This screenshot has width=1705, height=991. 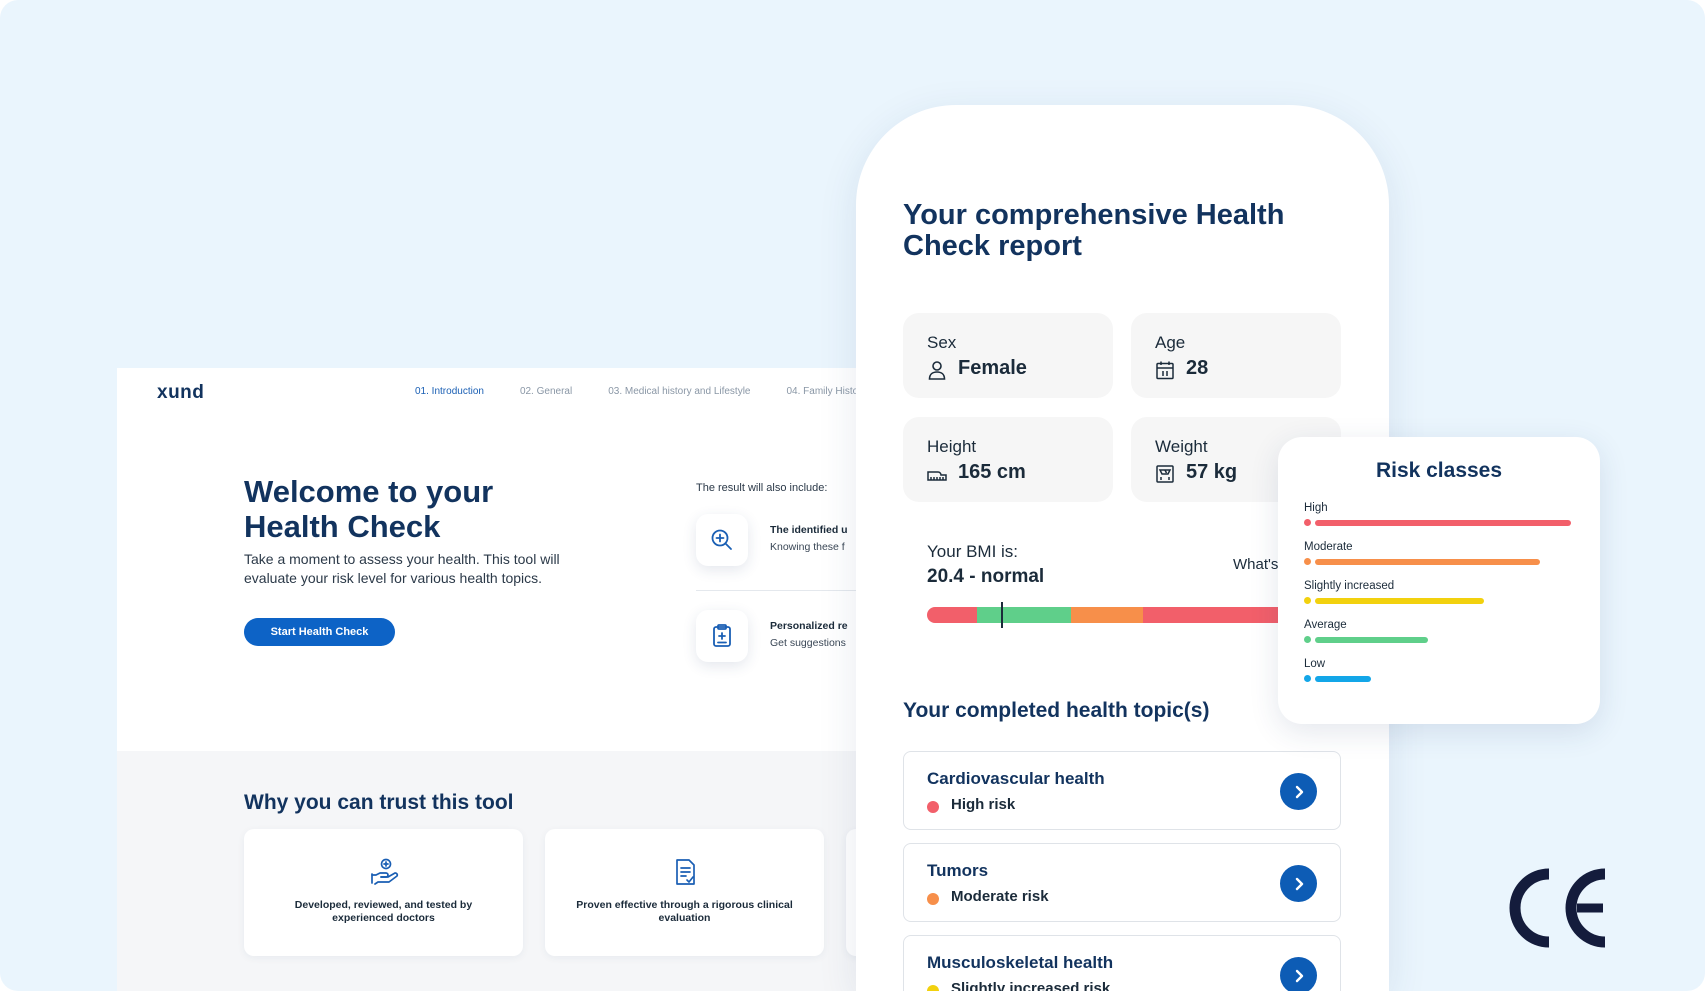 What do you see at coordinates (1001, 615) in the screenshot?
I see `bmi-marker` at bounding box center [1001, 615].